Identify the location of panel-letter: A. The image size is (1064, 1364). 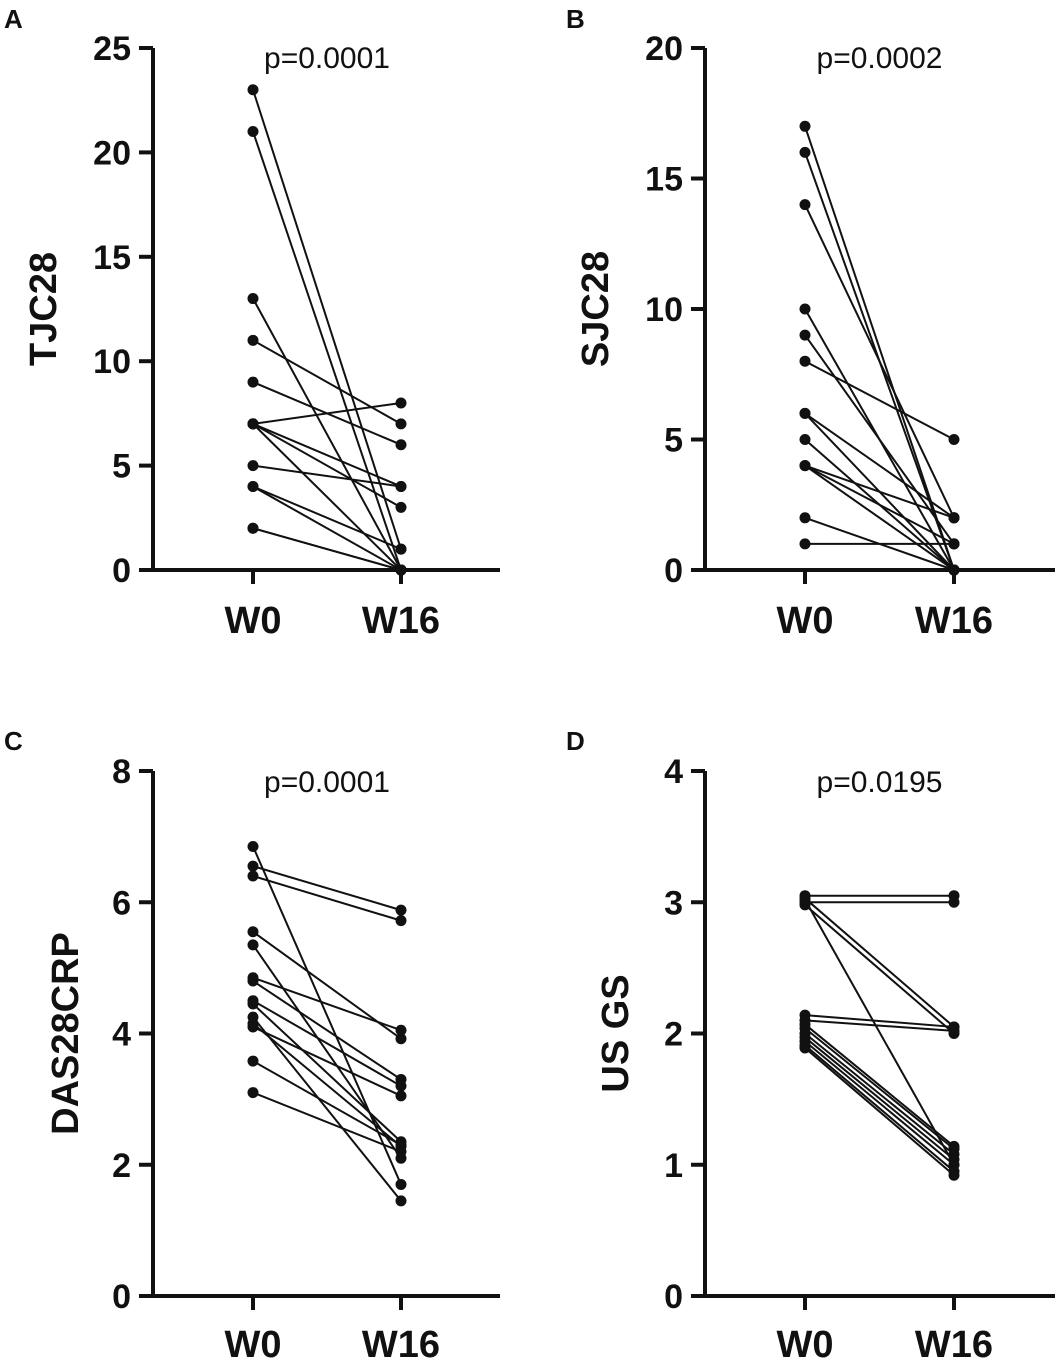
(13, 19).